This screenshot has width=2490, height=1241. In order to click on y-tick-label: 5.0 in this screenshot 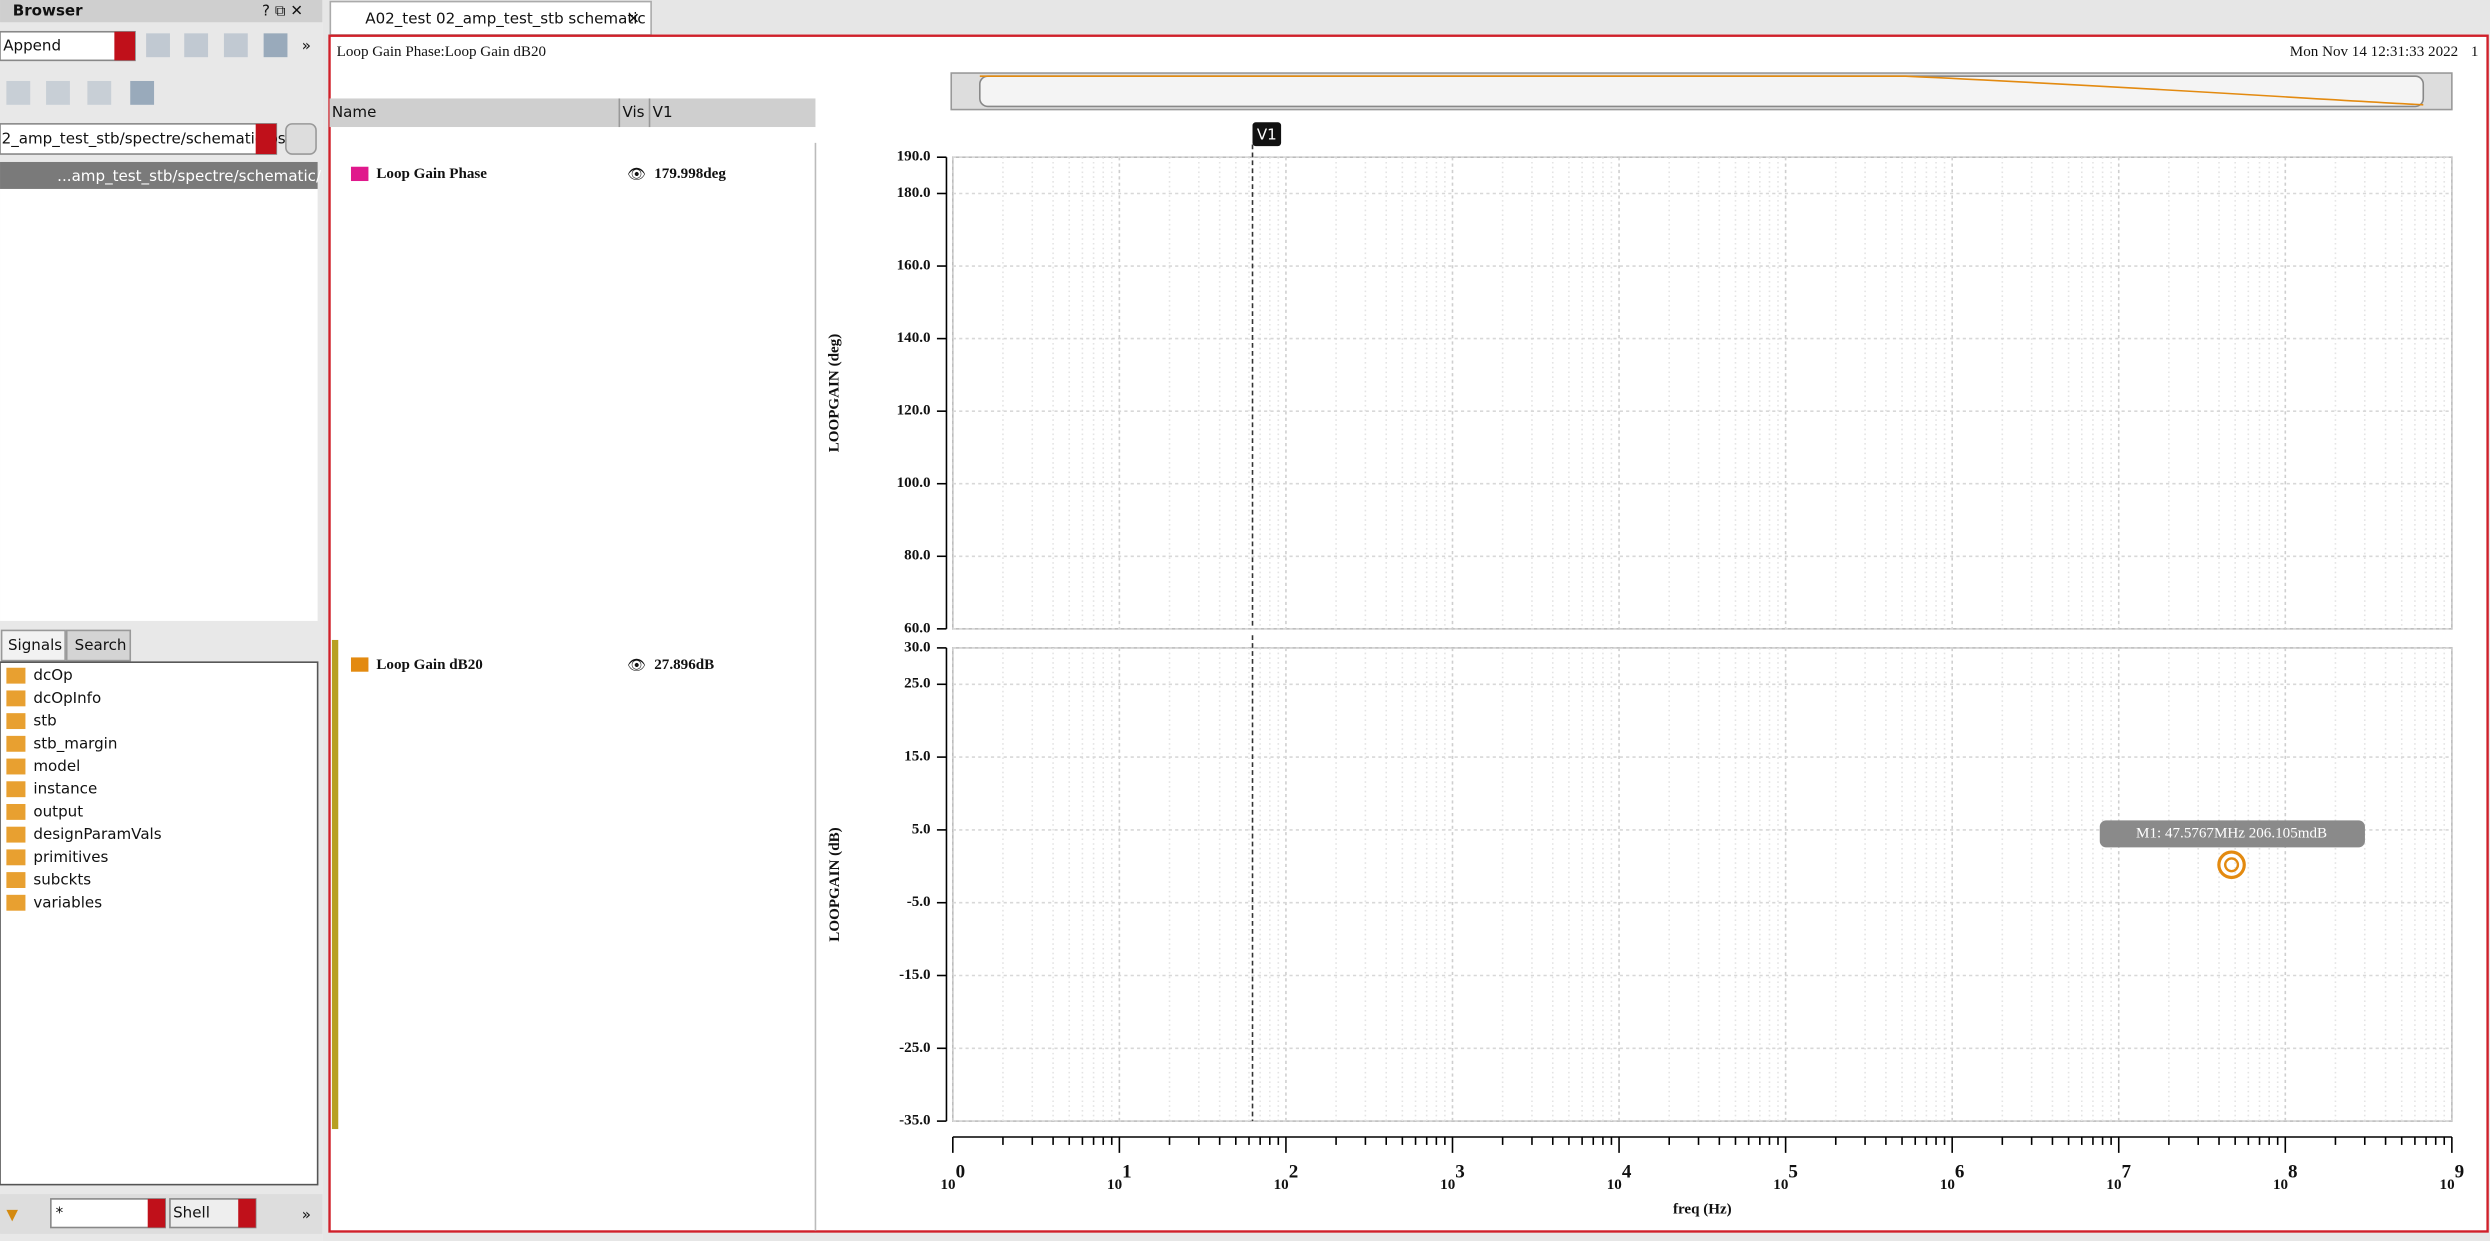, I will do `click(921, 829)`.